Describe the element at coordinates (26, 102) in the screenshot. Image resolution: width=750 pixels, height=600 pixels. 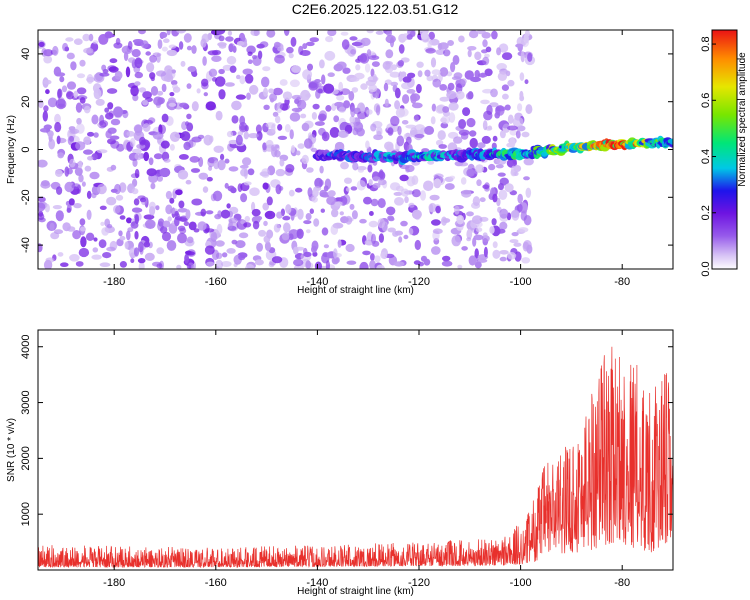
I see `y-tick-label: 20` at that location.